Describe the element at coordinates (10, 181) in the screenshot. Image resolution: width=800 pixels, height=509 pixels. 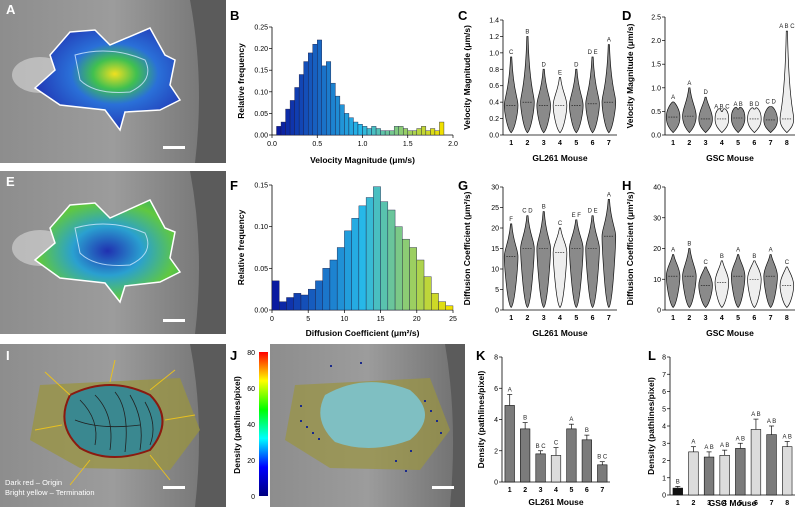
I see `panel-label-e: E` at that location.